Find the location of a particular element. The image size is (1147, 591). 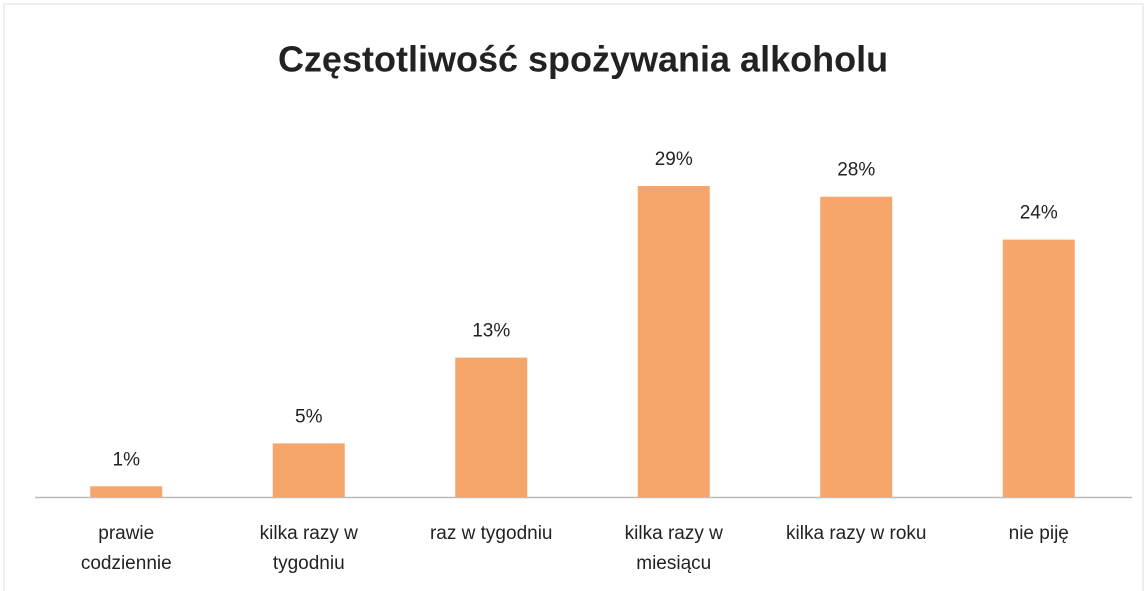

value-label: 1% is located at coordinates (127, 459).